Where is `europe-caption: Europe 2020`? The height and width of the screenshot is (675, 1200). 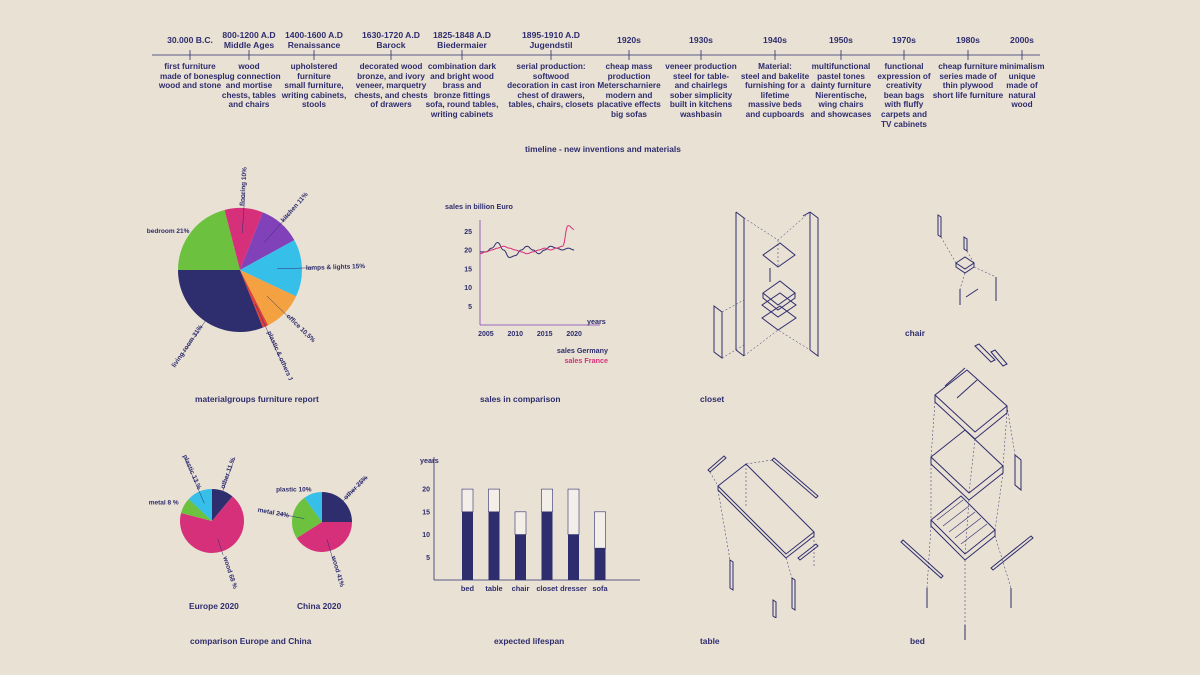 europe-caption: Europe 2020 is located at coordinates (214, 606).